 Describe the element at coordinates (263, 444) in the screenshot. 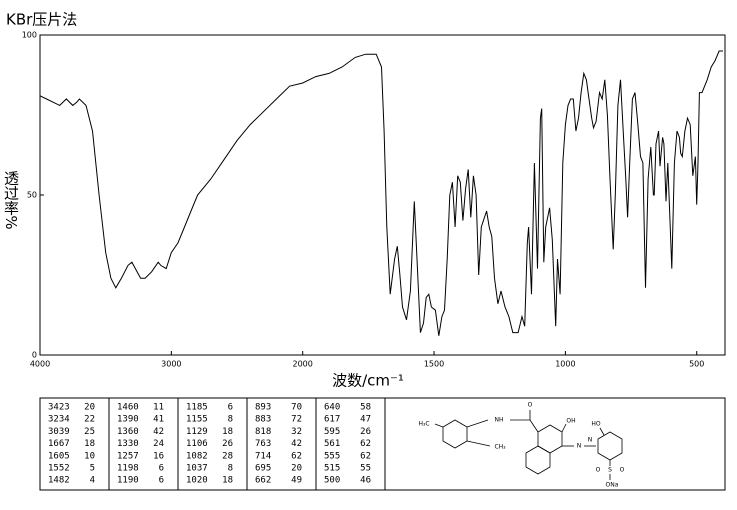

I see `peak-wavenumber: 763` at that location.